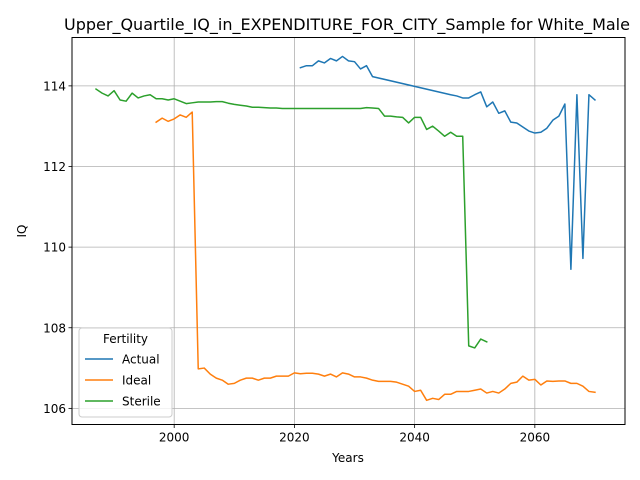 This screenshot has height=480, width=640. I want to click on x-axis-label: Years, so click(347, 458).